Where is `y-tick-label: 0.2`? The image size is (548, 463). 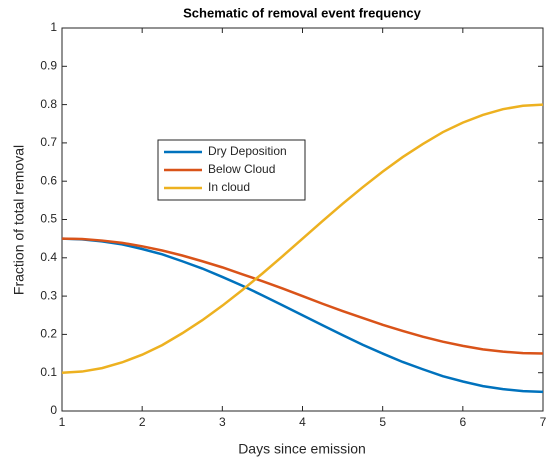
y-tick-label: 0.2 is located at coordinates (48, 334).